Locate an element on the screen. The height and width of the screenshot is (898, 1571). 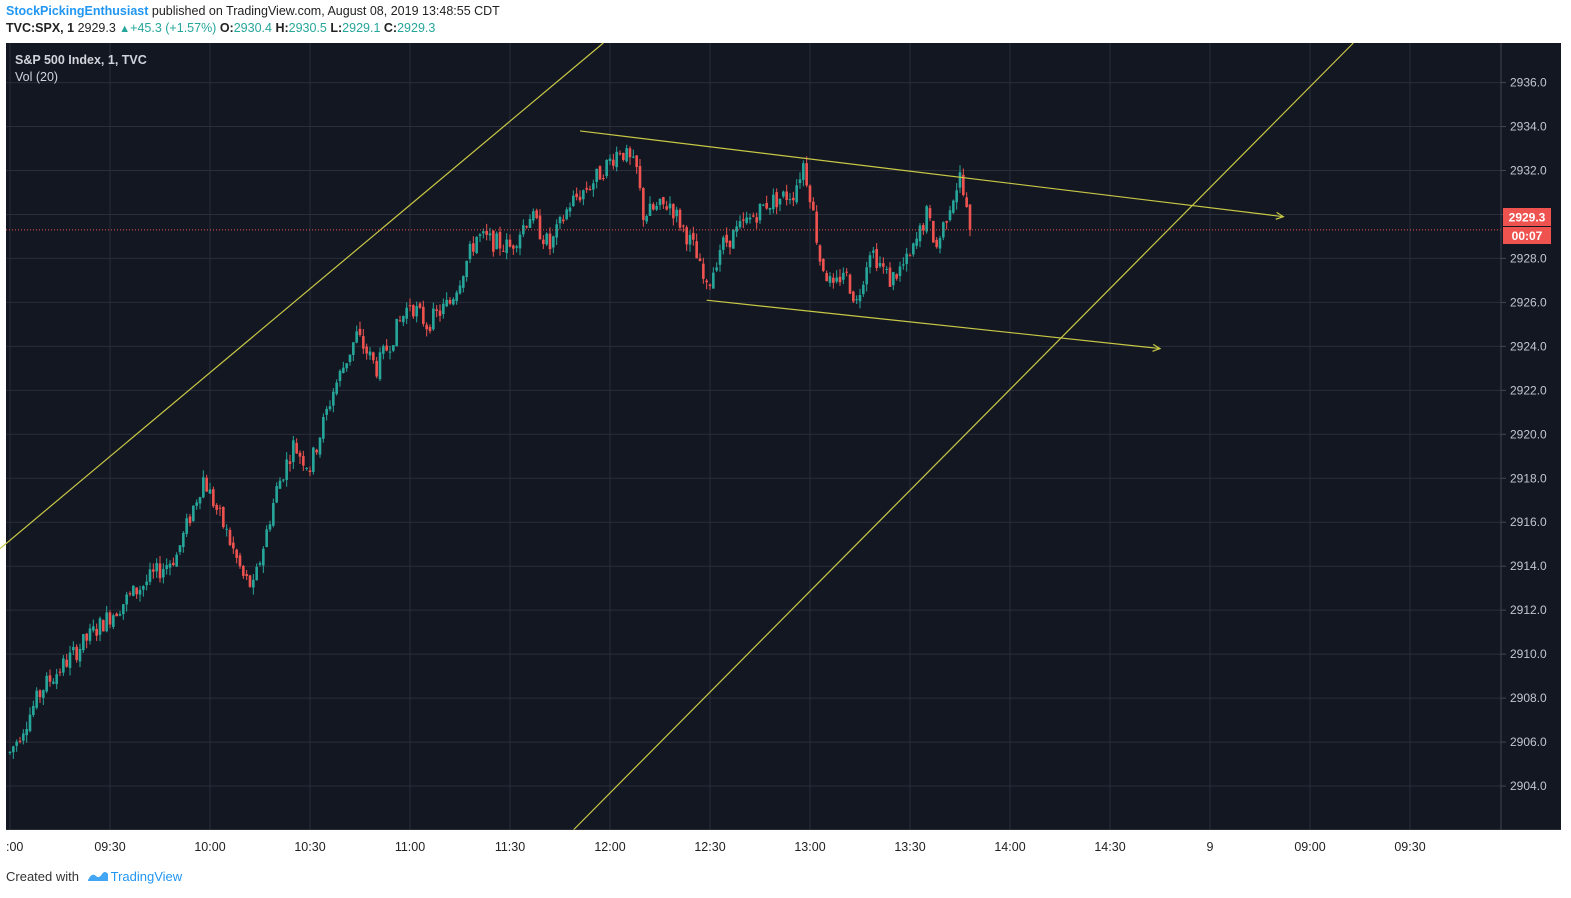
symbol-label: TVC:SPX, 1 is located at coordinates (40, 28).